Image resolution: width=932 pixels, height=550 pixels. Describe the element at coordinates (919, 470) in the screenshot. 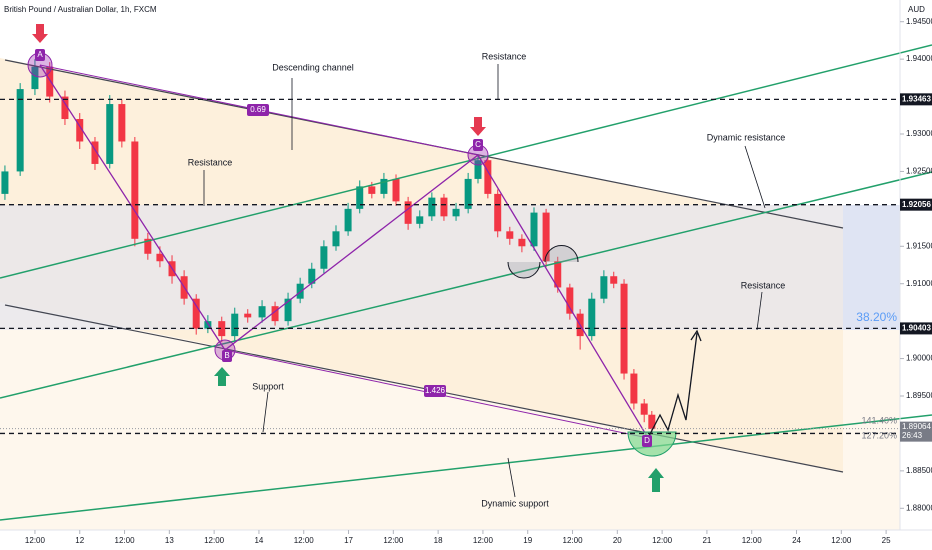

I see `y-tick-label: 1.88500` at that location.